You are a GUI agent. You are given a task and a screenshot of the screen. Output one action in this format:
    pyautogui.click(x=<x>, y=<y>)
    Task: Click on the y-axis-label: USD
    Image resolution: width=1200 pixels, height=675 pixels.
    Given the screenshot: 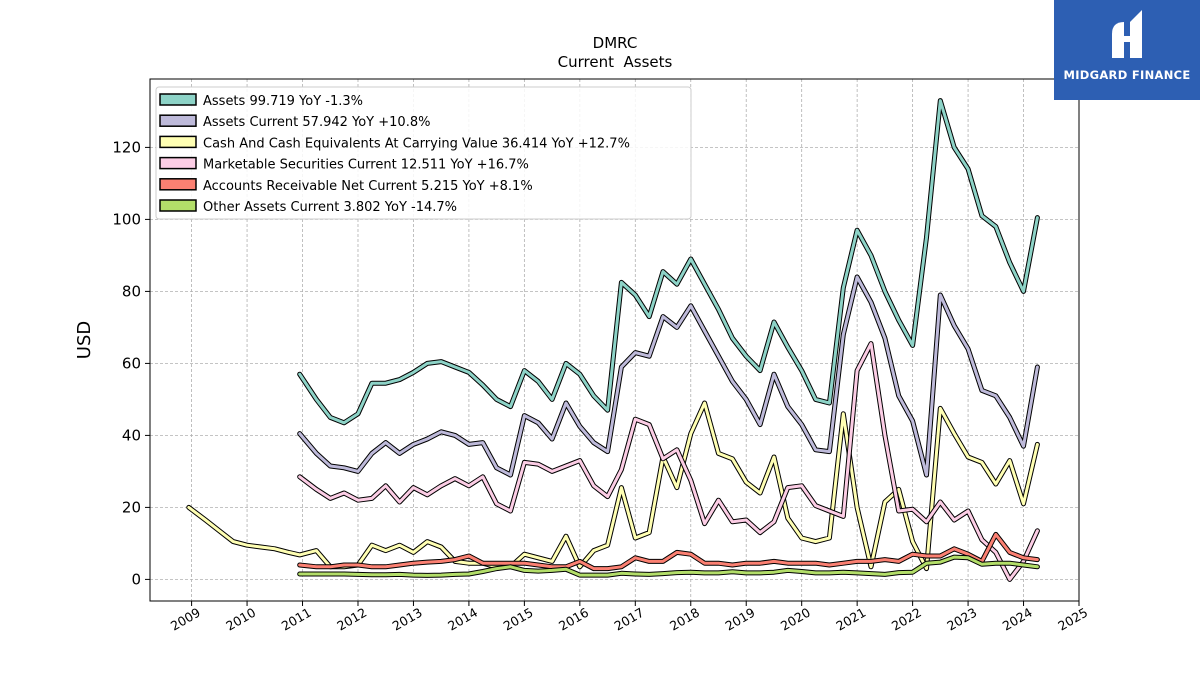 What is the action you would take?
    pyautogui.click(x=84, y=340)
    